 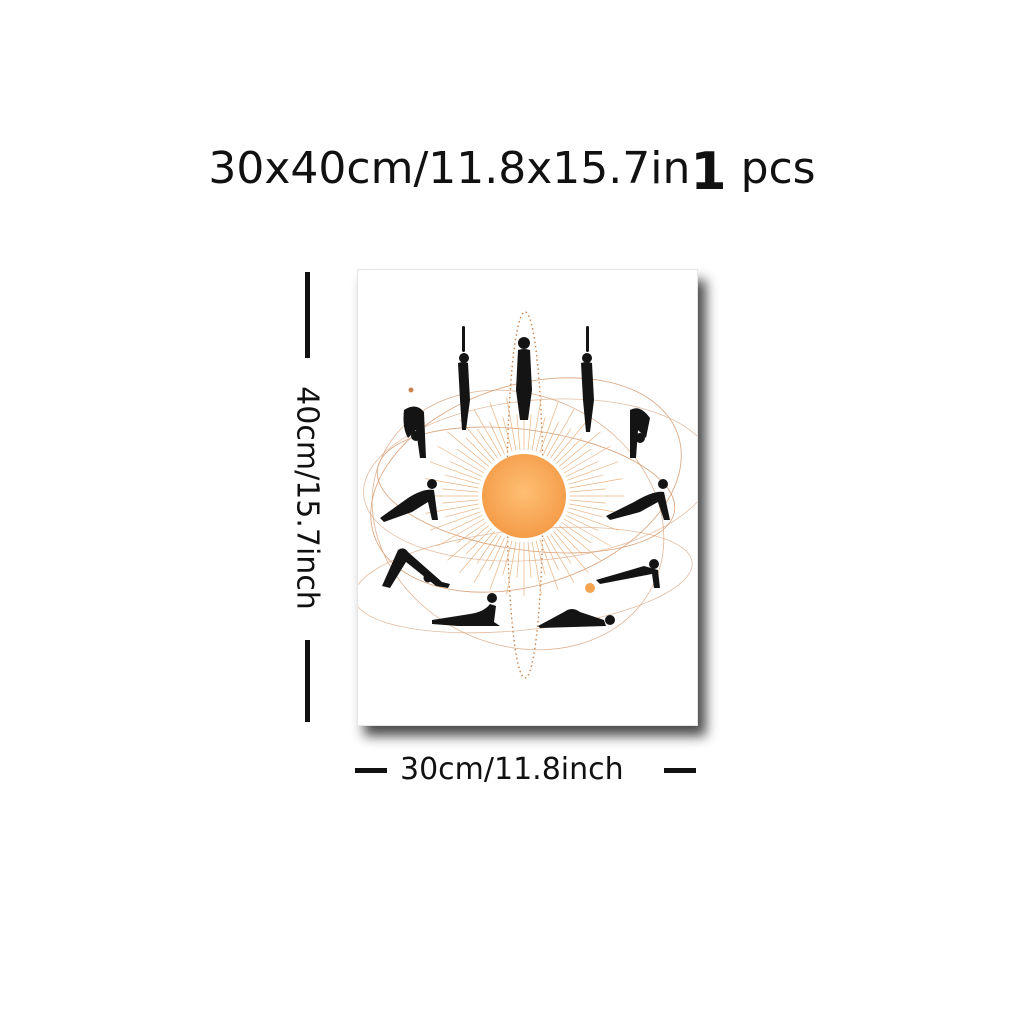 I want to click on width-dimension-bar-right, so click(x=680, y=770).